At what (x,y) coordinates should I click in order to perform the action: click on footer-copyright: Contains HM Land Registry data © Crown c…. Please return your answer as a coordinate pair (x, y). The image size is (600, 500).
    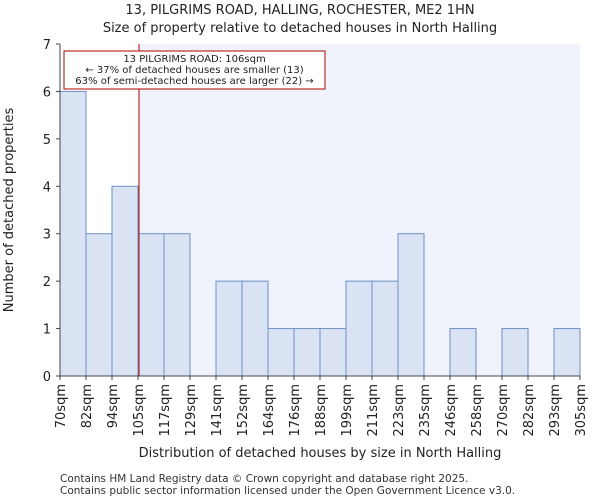
    Looking at the image, I should click on (264, 479).